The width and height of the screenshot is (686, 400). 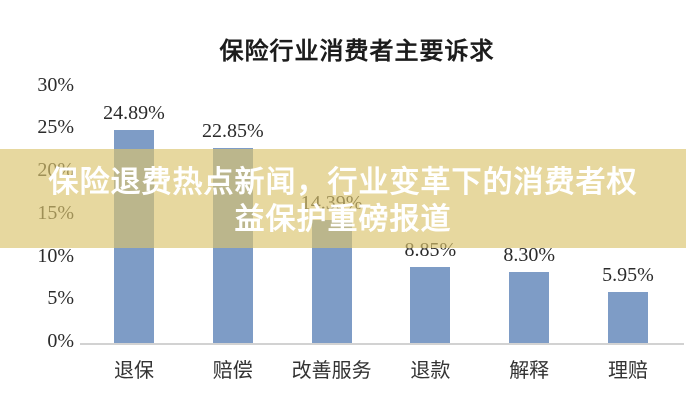 What do you see at coordinates (60, 298) in the screenshot?
I see `y-axis-tick-5%: 5%` at bounding box center [60, 298].